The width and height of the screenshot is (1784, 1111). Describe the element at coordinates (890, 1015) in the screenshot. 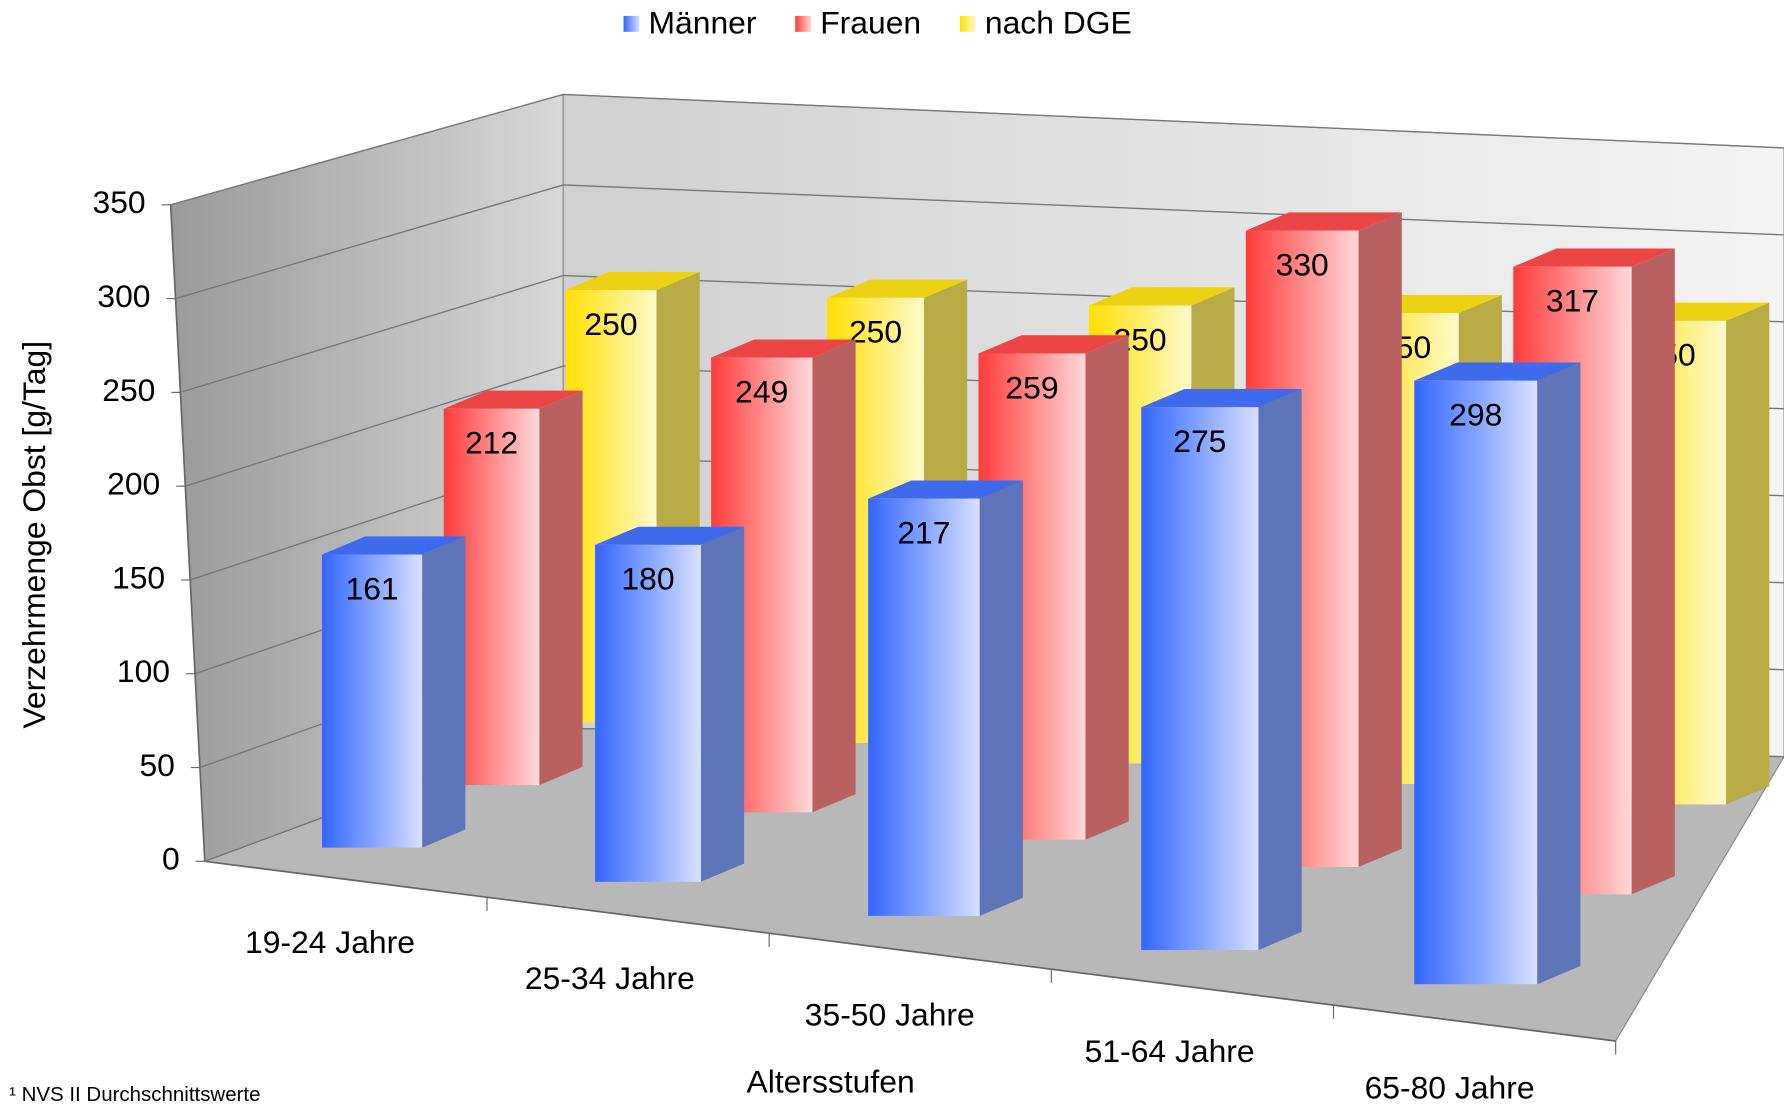

I see `x-tick-label: 35-50 Jahre` at that location.